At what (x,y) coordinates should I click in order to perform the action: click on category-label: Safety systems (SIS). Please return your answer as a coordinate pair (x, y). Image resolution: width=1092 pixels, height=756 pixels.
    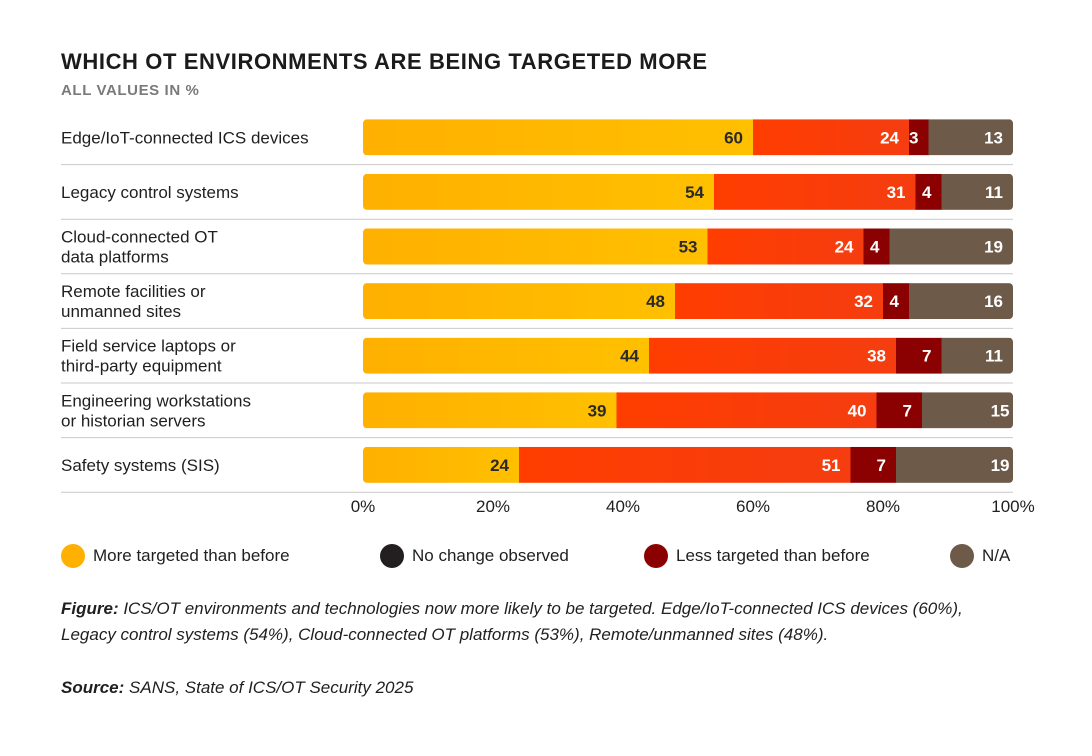
    Looking at the image, I should click on (140, 465).